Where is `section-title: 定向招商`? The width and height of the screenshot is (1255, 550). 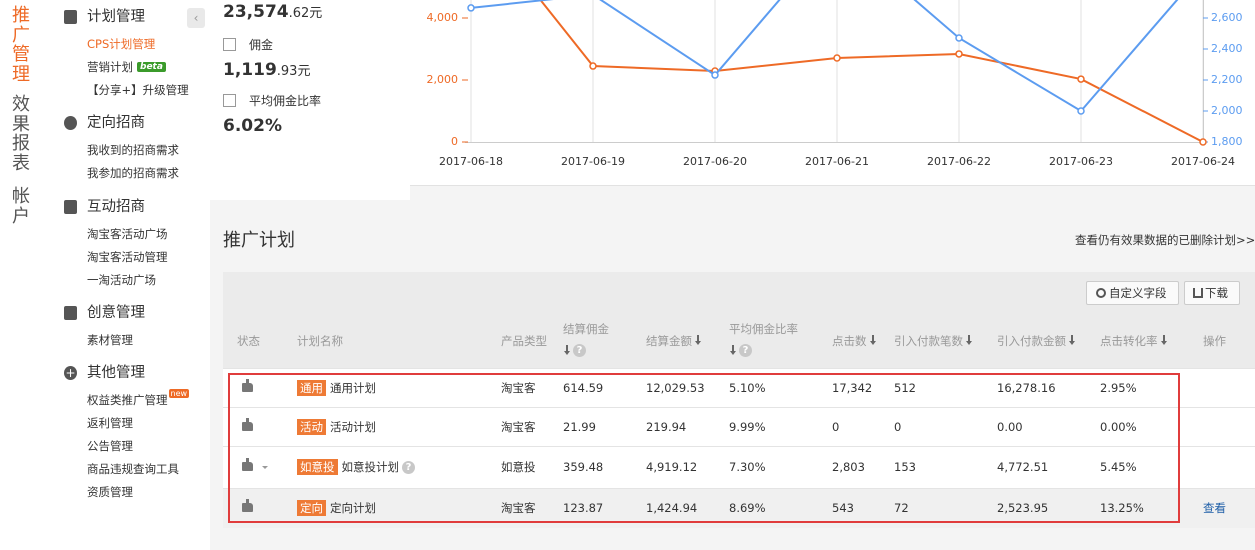 section-title: 定向招商 is located at coordinates (116, 123).